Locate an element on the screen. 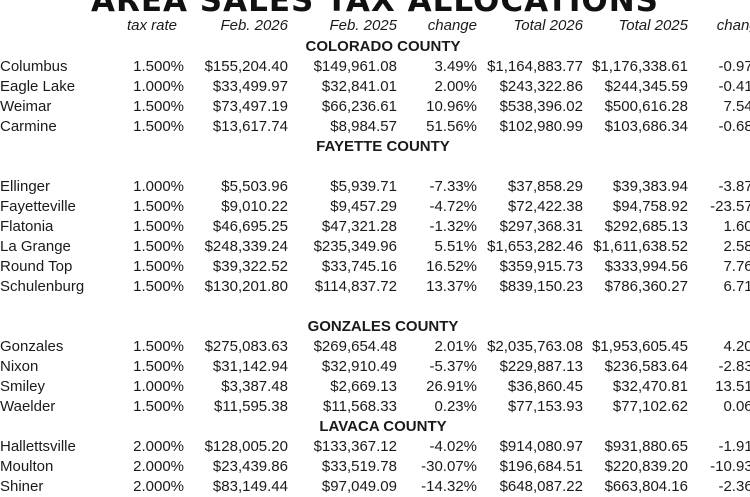  monthly-change: 0.23% is located at coordinates (455, 406).